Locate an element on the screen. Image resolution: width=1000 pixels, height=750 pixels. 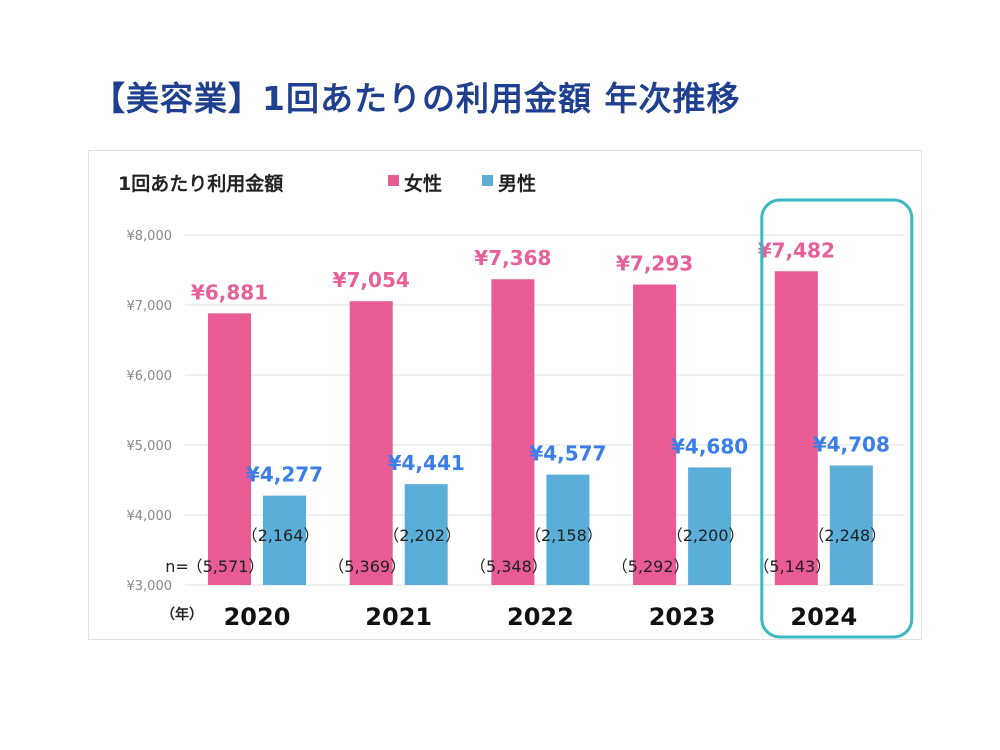
bar-male-2020 is located at coordinates (284, 540).